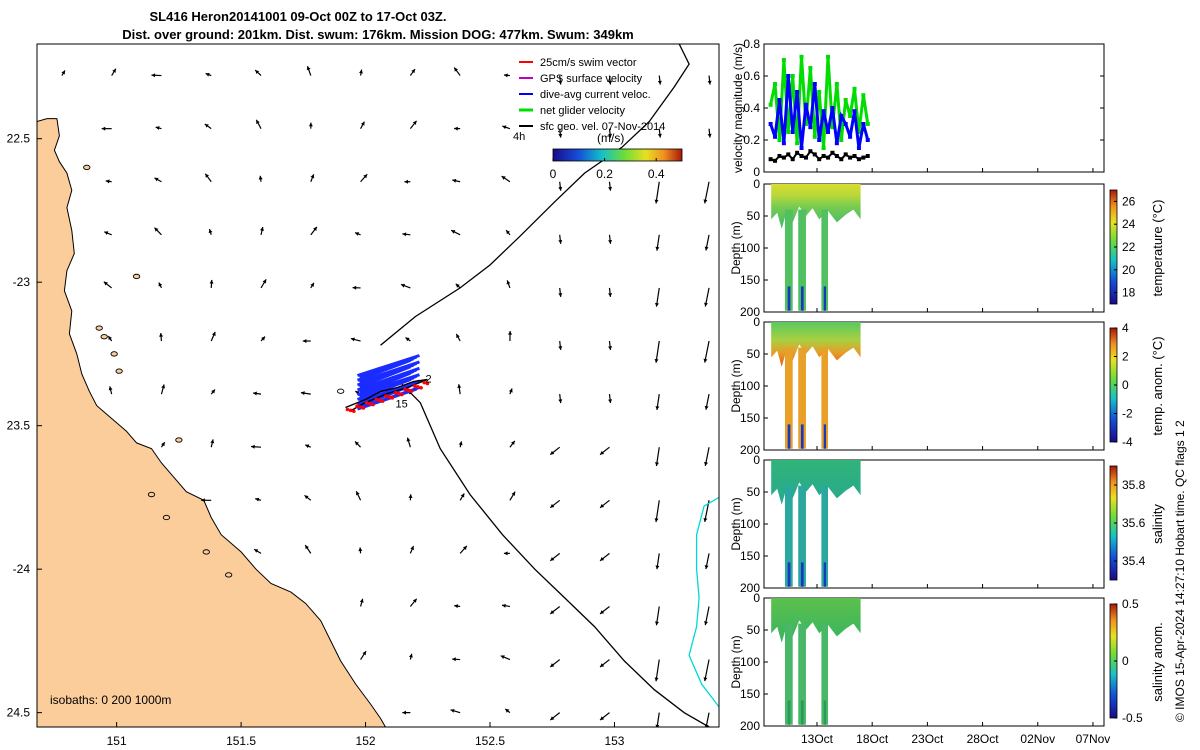 Image resolution: width=1200 pixels, height=750 pixels. What do you see at coordinates (751, 108) in the screenshot?
I see `velocity-ytick-label: 0.4` at bounding box center [751, 108].